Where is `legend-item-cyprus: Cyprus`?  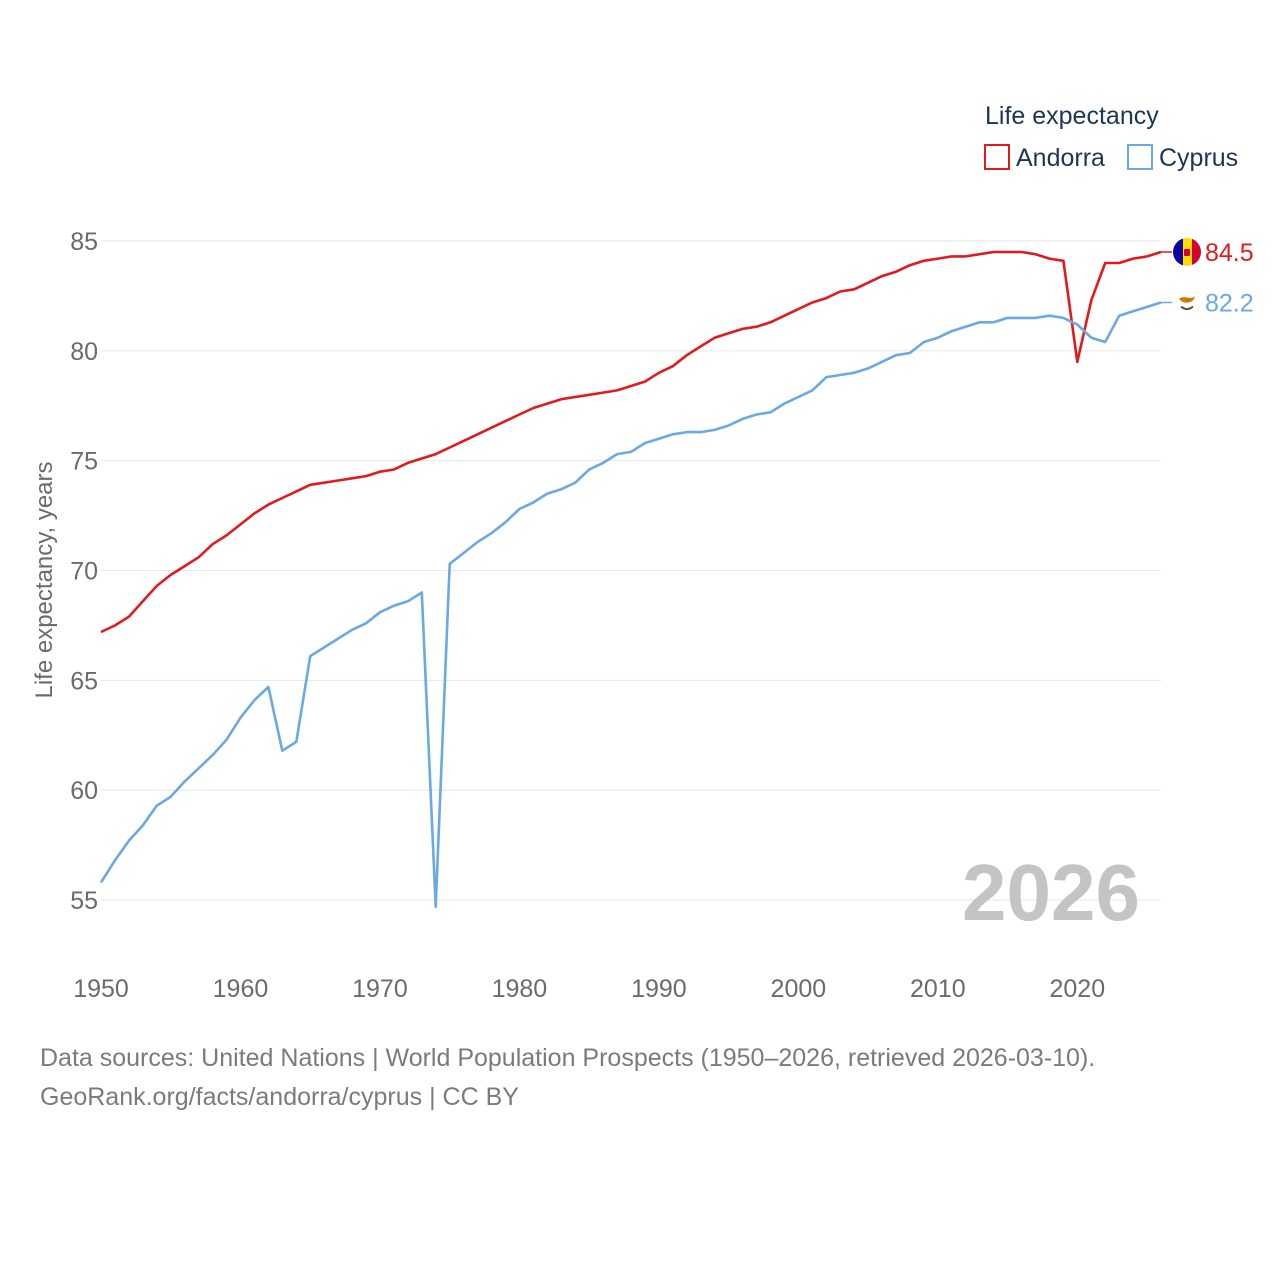 legend-item-cyprus: Cyprus is located at coordinates (1182, 158).